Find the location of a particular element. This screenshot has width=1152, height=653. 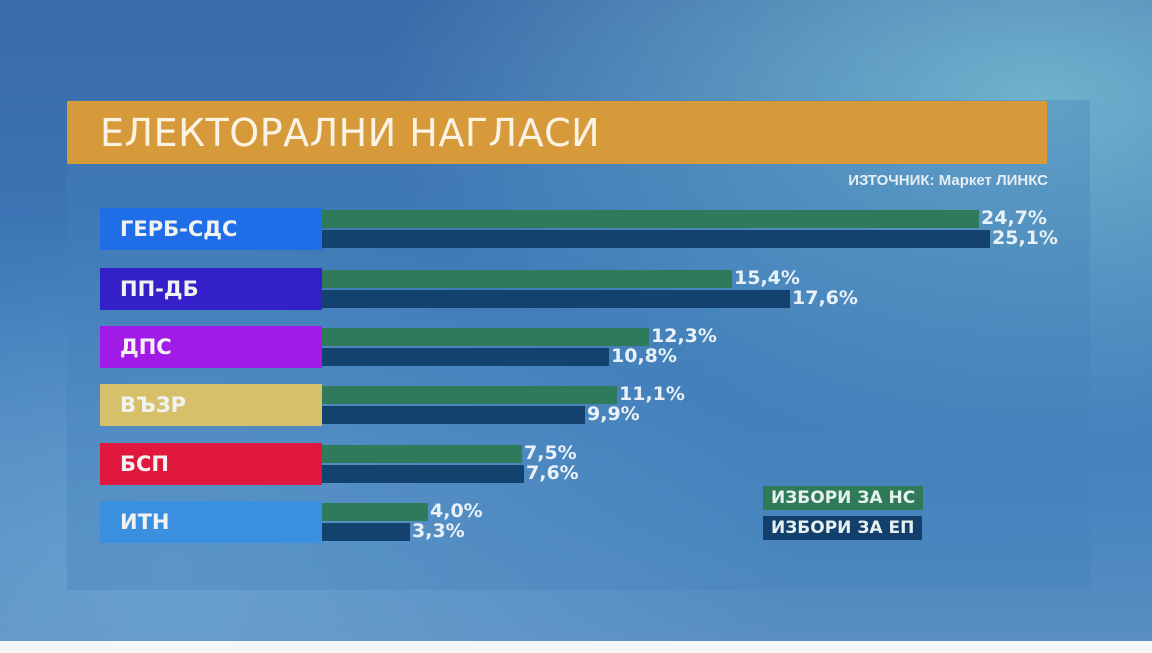

value-label-ep: 25,1% is located at coordinates (1025, 238).